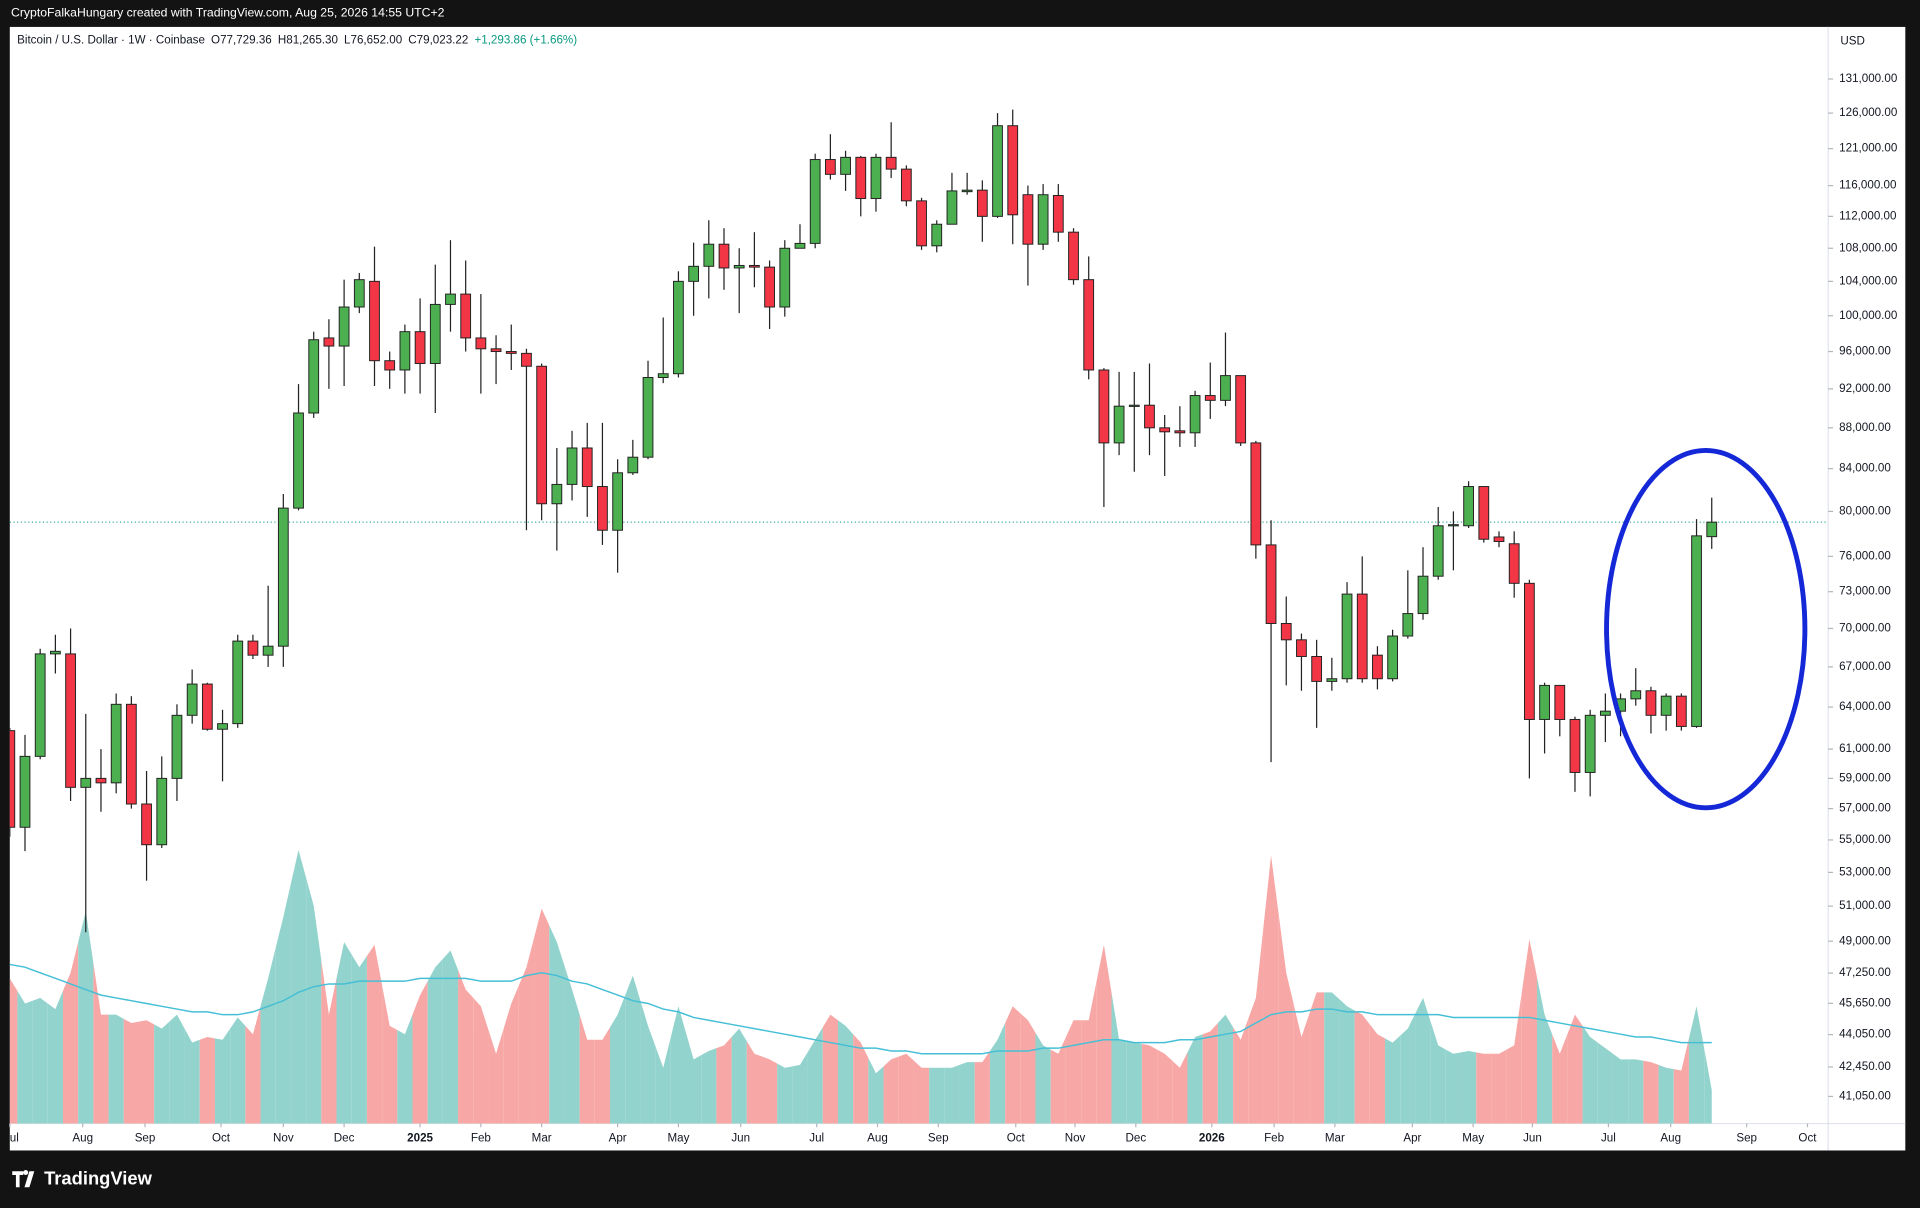 This screenshot has height=1208, width=1920. What do you see at coordinates (283, 1137) in the screenshot?
I see `x-tick-label: Nov` at bounding box center [283, 1137].